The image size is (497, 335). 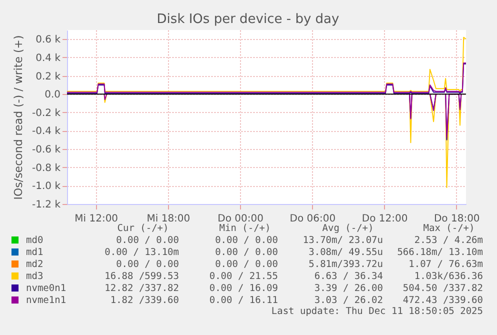 I want to click on legend-label: md3, so click(x=35, y=276).